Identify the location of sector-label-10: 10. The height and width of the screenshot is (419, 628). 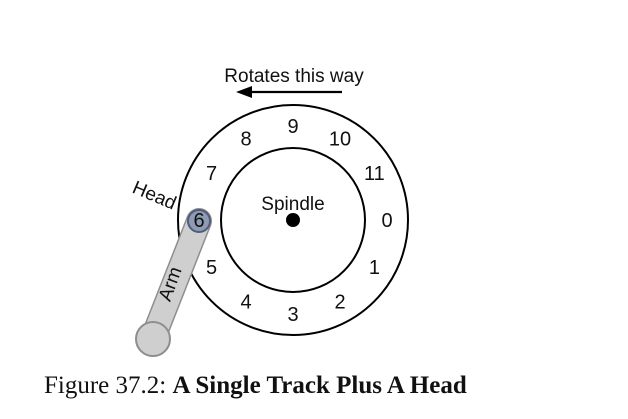
(340, 140).